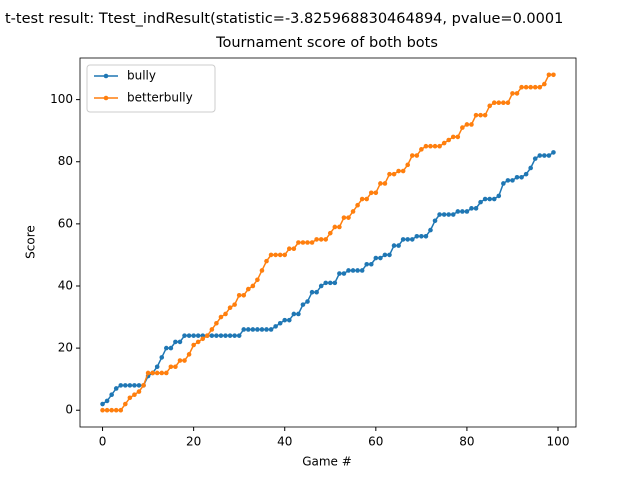 This screenshot has height=484, width=640. I want to click on legend-label: betterbully, so click(160, 98).